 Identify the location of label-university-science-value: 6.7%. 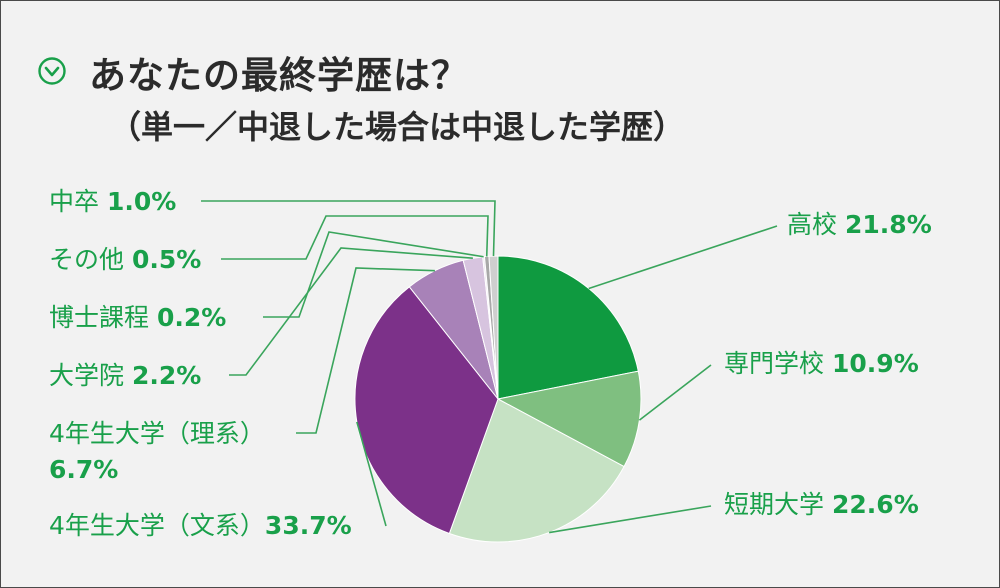
(83, 469).